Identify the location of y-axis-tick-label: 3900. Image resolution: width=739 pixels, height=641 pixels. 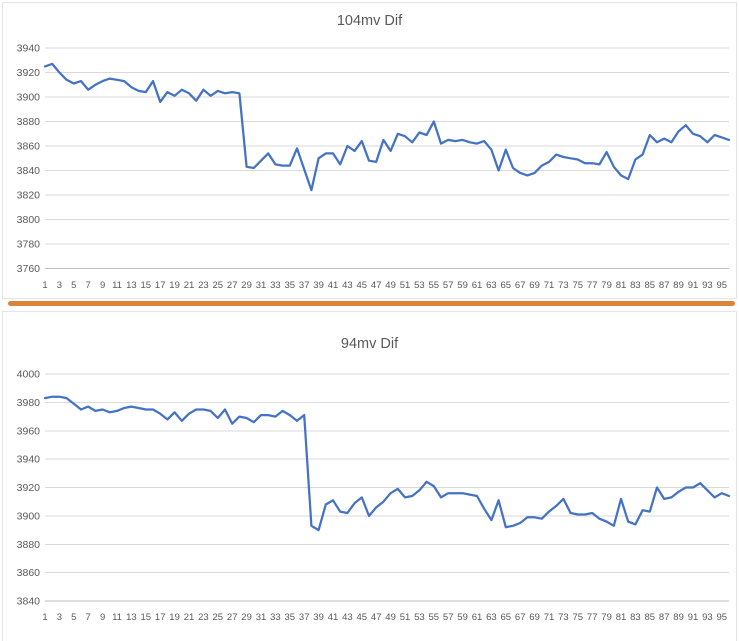
(29, 98).